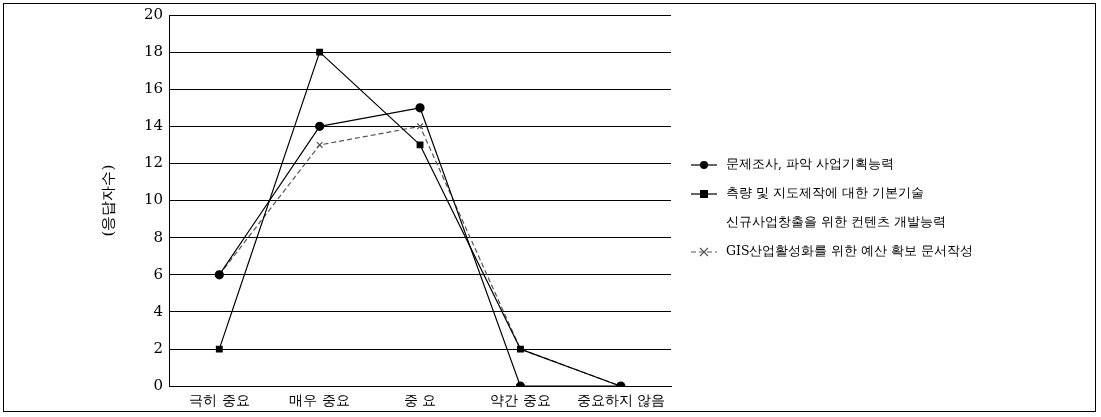 The height and width of the screenshot is (417, 1101). I want to click on legend-label: GIS산업활성화를 위한 예산 확보 문서작성, so click(850, 251).